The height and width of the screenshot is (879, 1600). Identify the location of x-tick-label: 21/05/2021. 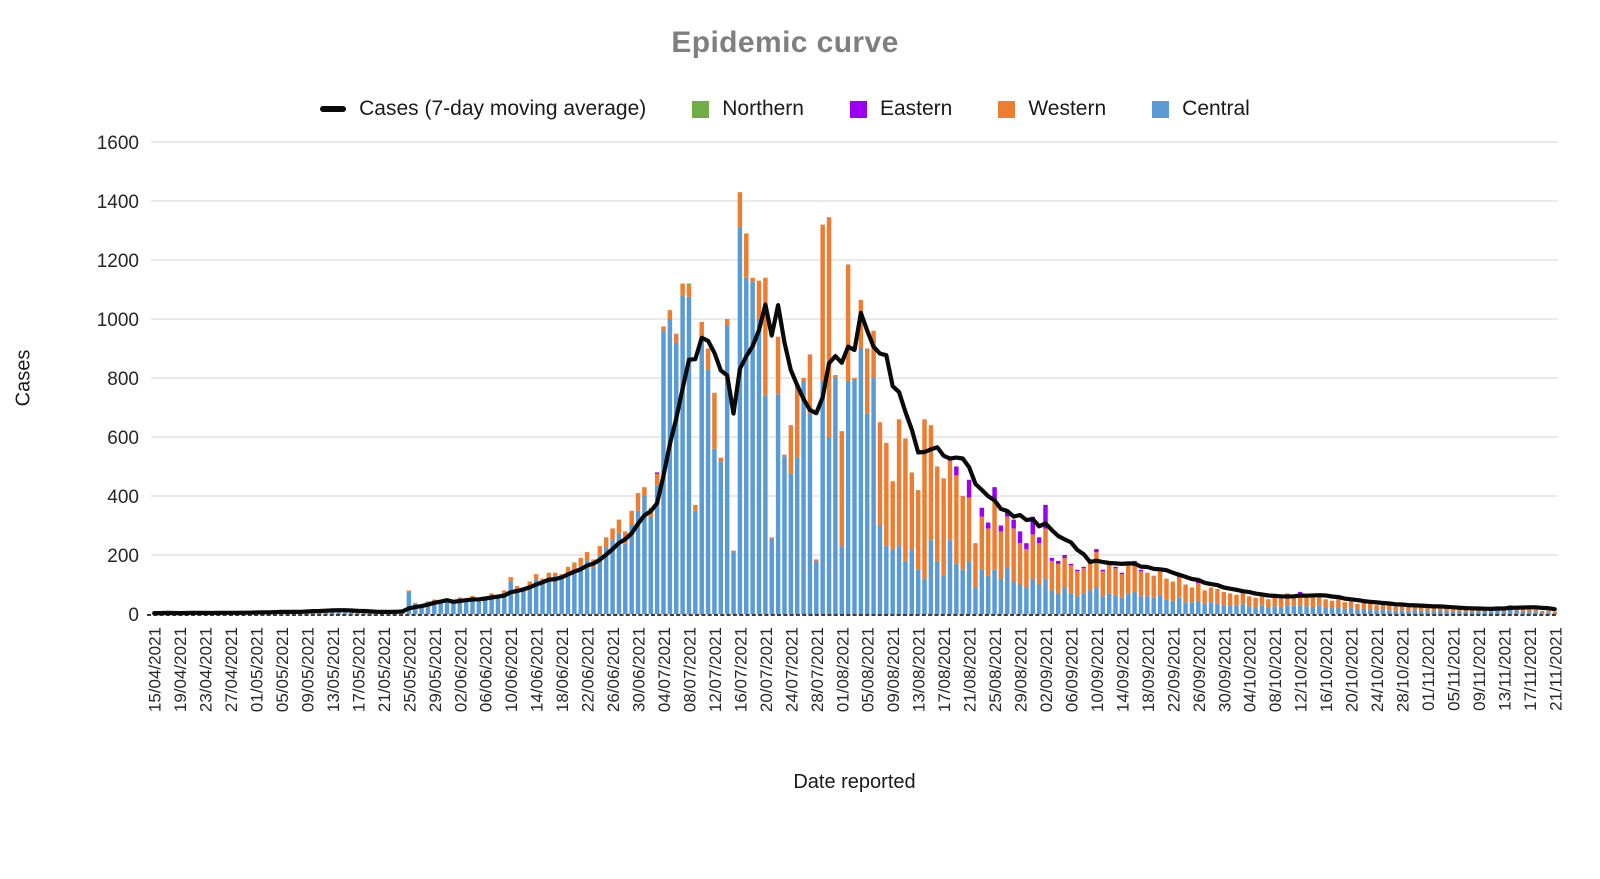
(384, 669).